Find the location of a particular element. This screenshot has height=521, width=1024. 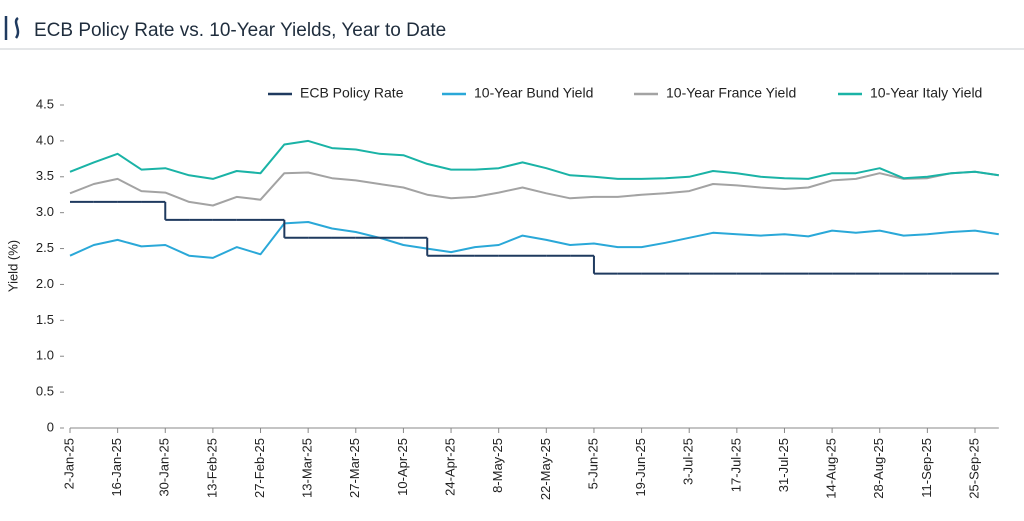

x-tick-label: 17-Jul-25 is located at coordinates (735, 465).